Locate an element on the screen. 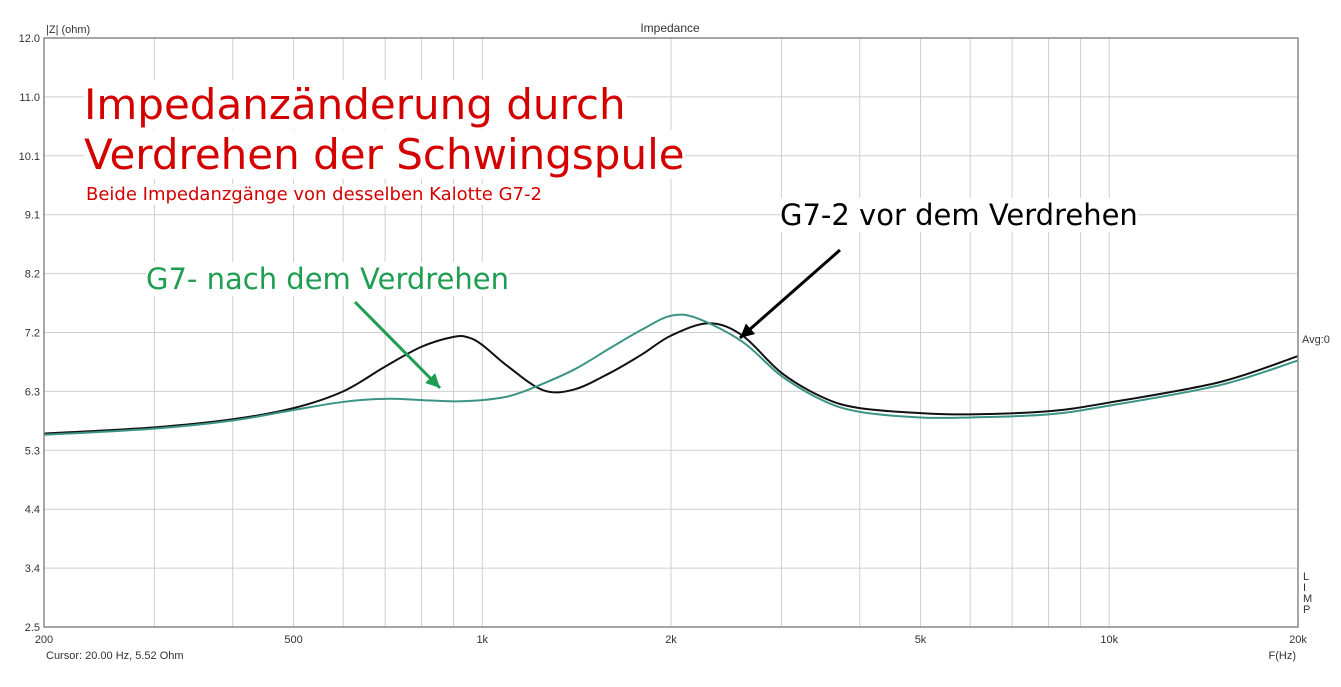 This screenshot has height=687, width=1341. x-tick-label: 500 is located at coordinates (293, 640).